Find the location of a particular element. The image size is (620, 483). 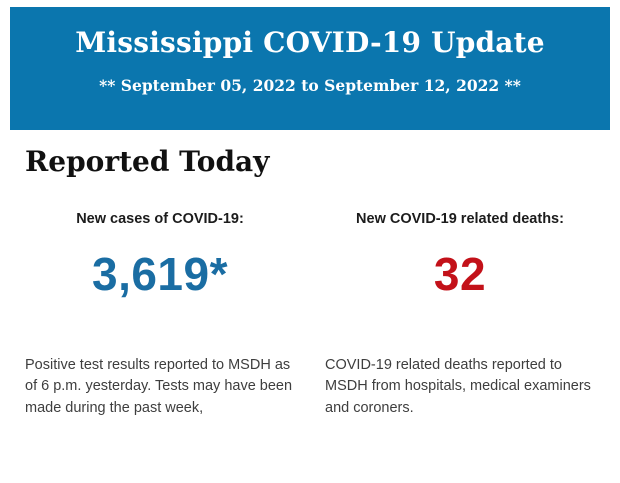

new-cases-value: 3,619* is located at coordinates (159, 274).